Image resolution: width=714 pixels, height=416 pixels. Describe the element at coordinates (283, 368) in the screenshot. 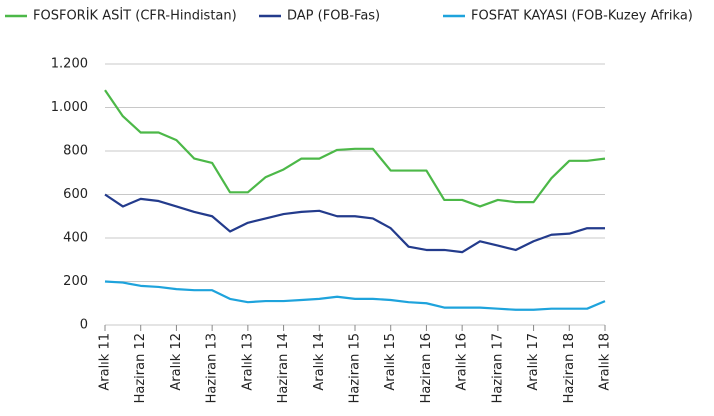

I see `x-tick-label: Haziran 14` at that location.